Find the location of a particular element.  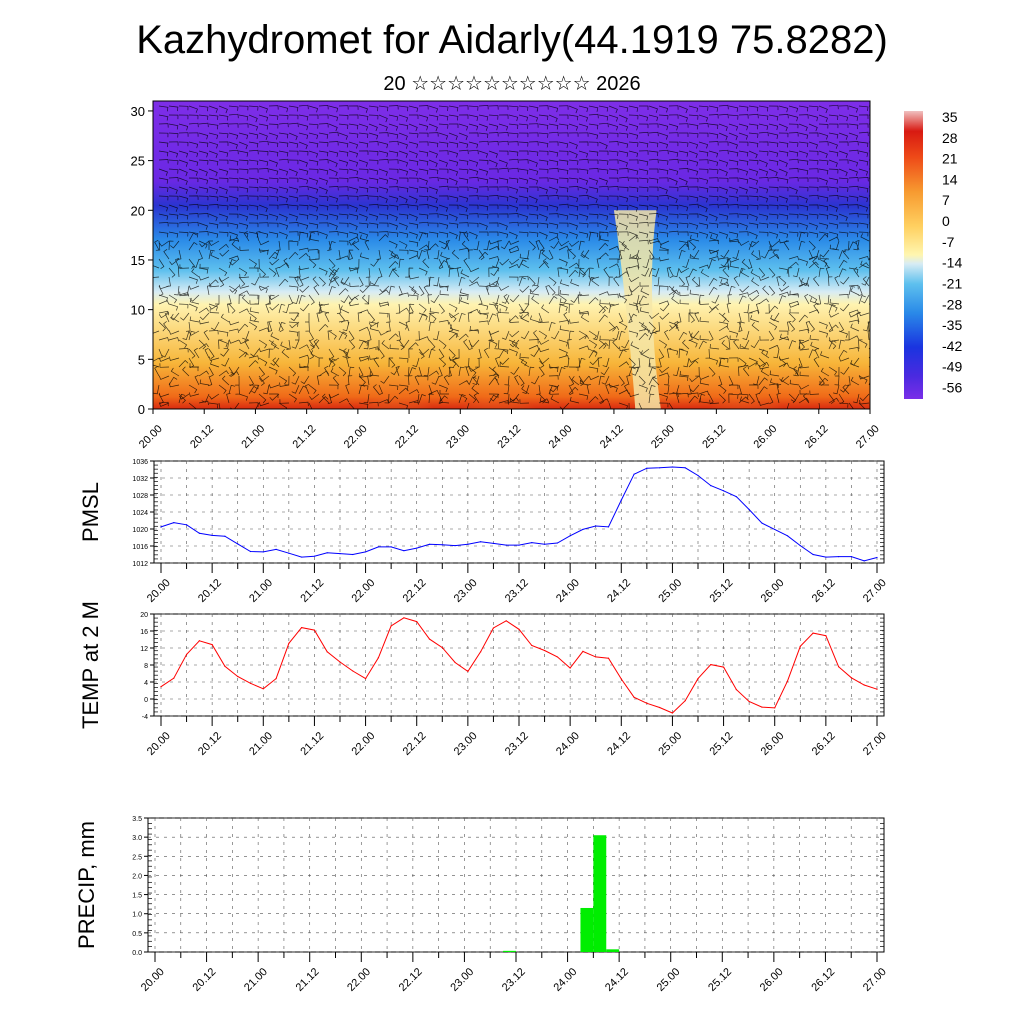

heatmap-x-tick-label: 21.12 is located at coordinates (305, 437).